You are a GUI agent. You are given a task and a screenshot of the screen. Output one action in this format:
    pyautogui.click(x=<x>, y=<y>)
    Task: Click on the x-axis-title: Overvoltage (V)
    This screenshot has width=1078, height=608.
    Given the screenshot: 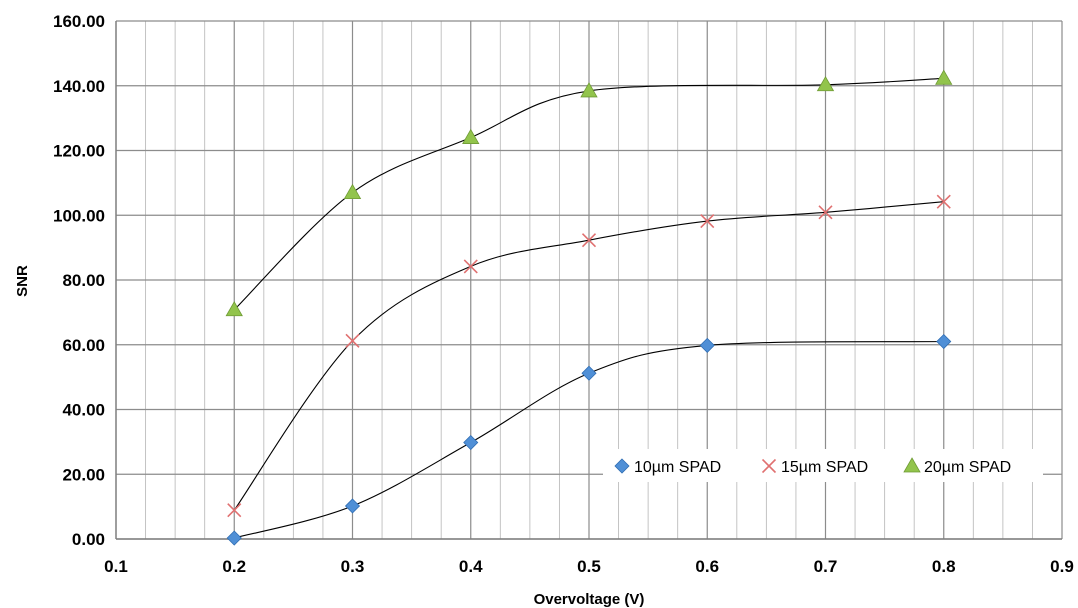 What is the action you would take?
    pyautogui.click(x=589, y=599)
    